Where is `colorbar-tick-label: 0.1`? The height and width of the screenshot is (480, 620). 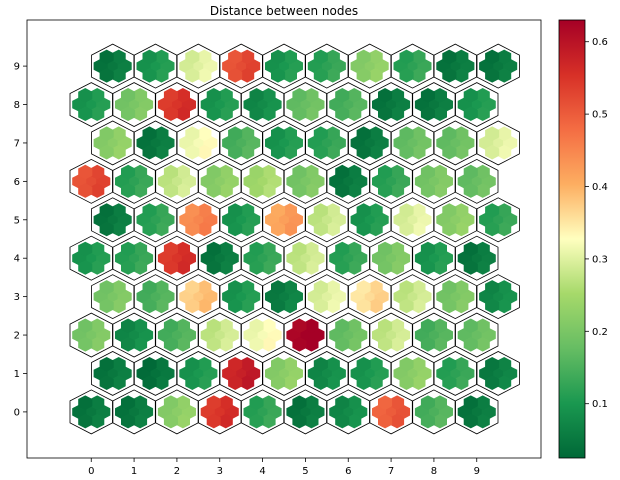
colorbar-tick-label: 0.1 is located at coordinates (600, 404).